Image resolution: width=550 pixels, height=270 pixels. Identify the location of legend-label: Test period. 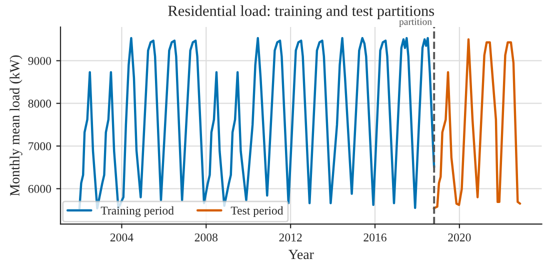
(257, 211).